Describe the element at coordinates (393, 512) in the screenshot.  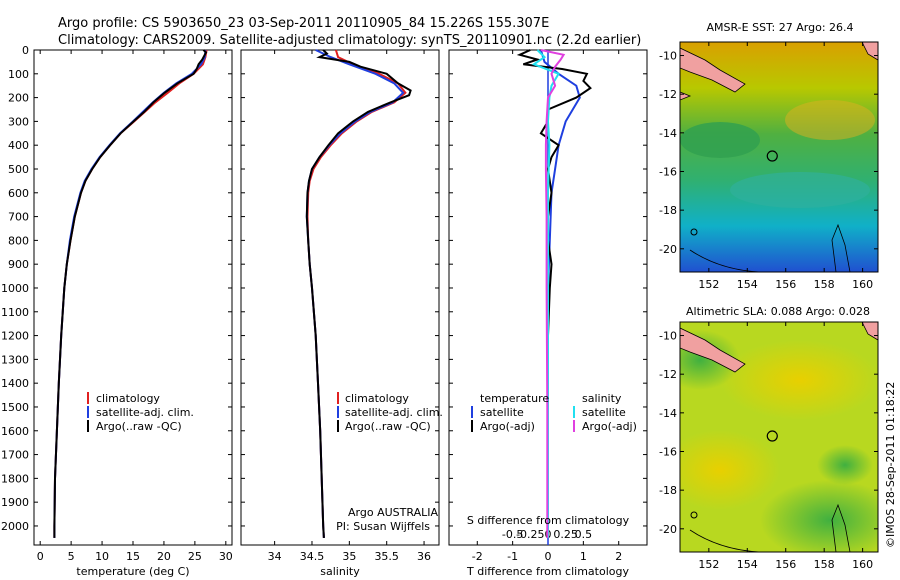
I see `annotation-argo-australia: Argo AUSTRALIA` at that location.